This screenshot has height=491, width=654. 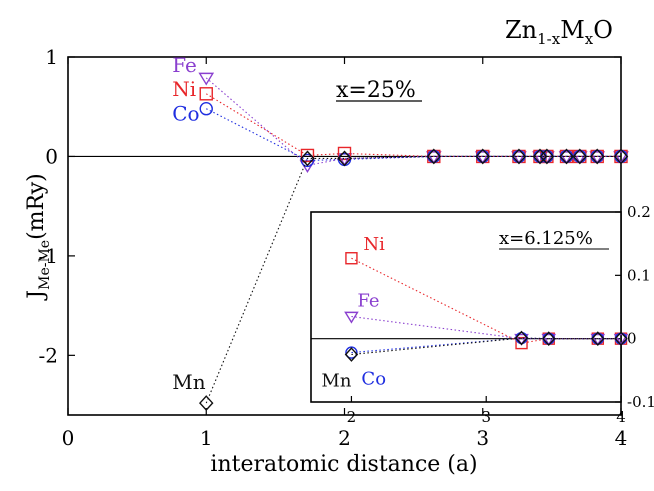 What do you see at coordinates (38, 236) in the screenshot?
I see `y-axis-label: JMe-Me(mRy)` at bounding box center [38, 236].